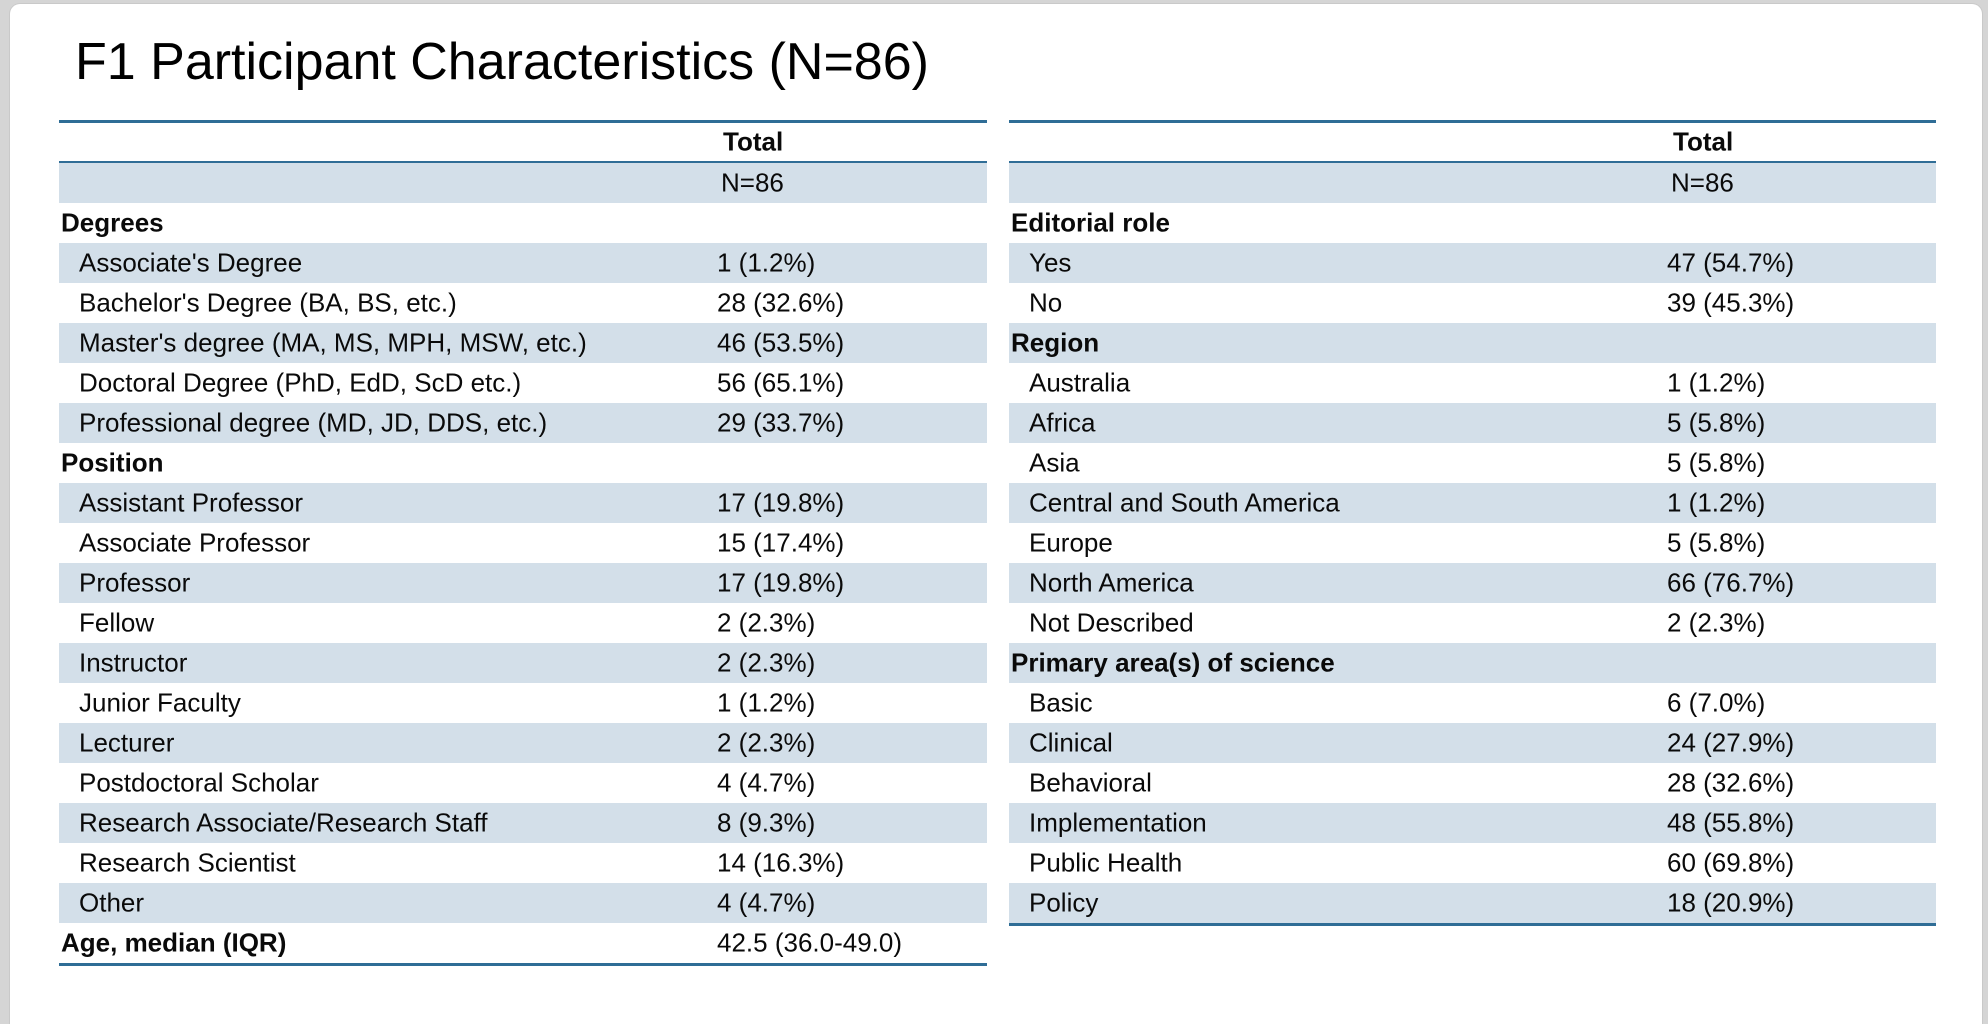 The image size is (1988, 1024). Describe the element at coordinates (1173, 662) in the screenshot. I see `row-label: Primary area(s) of science` at that location.